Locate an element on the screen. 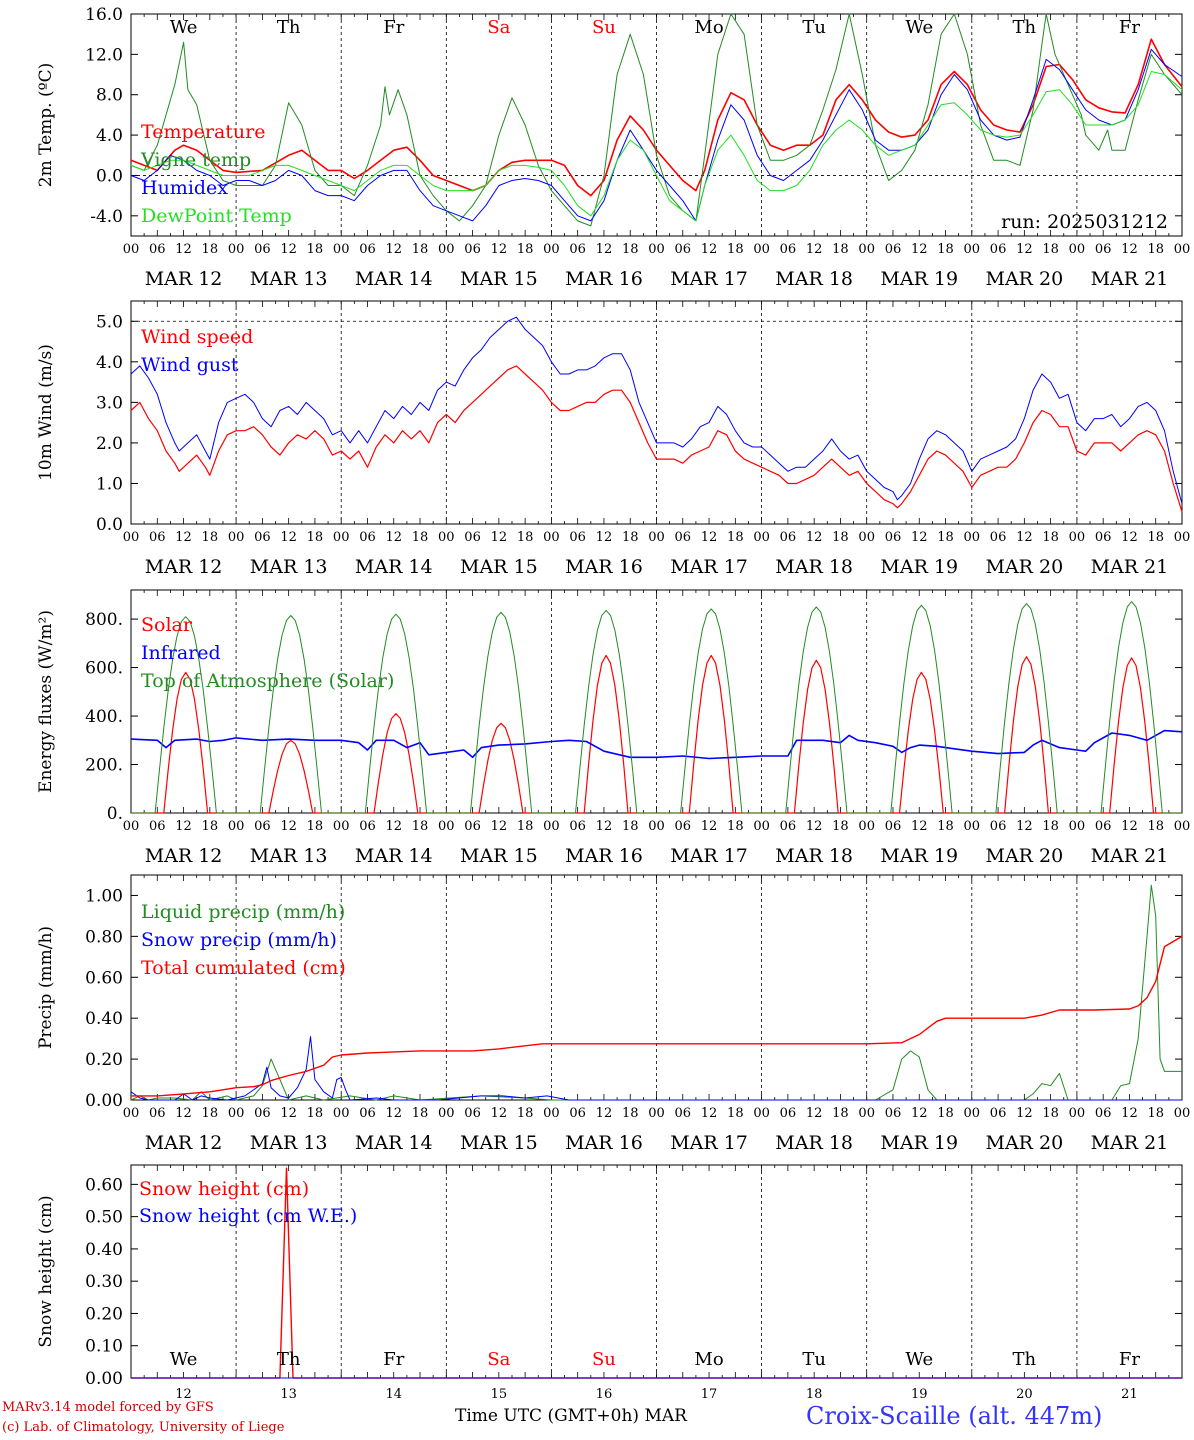 This screenshot has height=1440, width=1194. day-label: MAR 20 is located at coordinates (1024, 856).